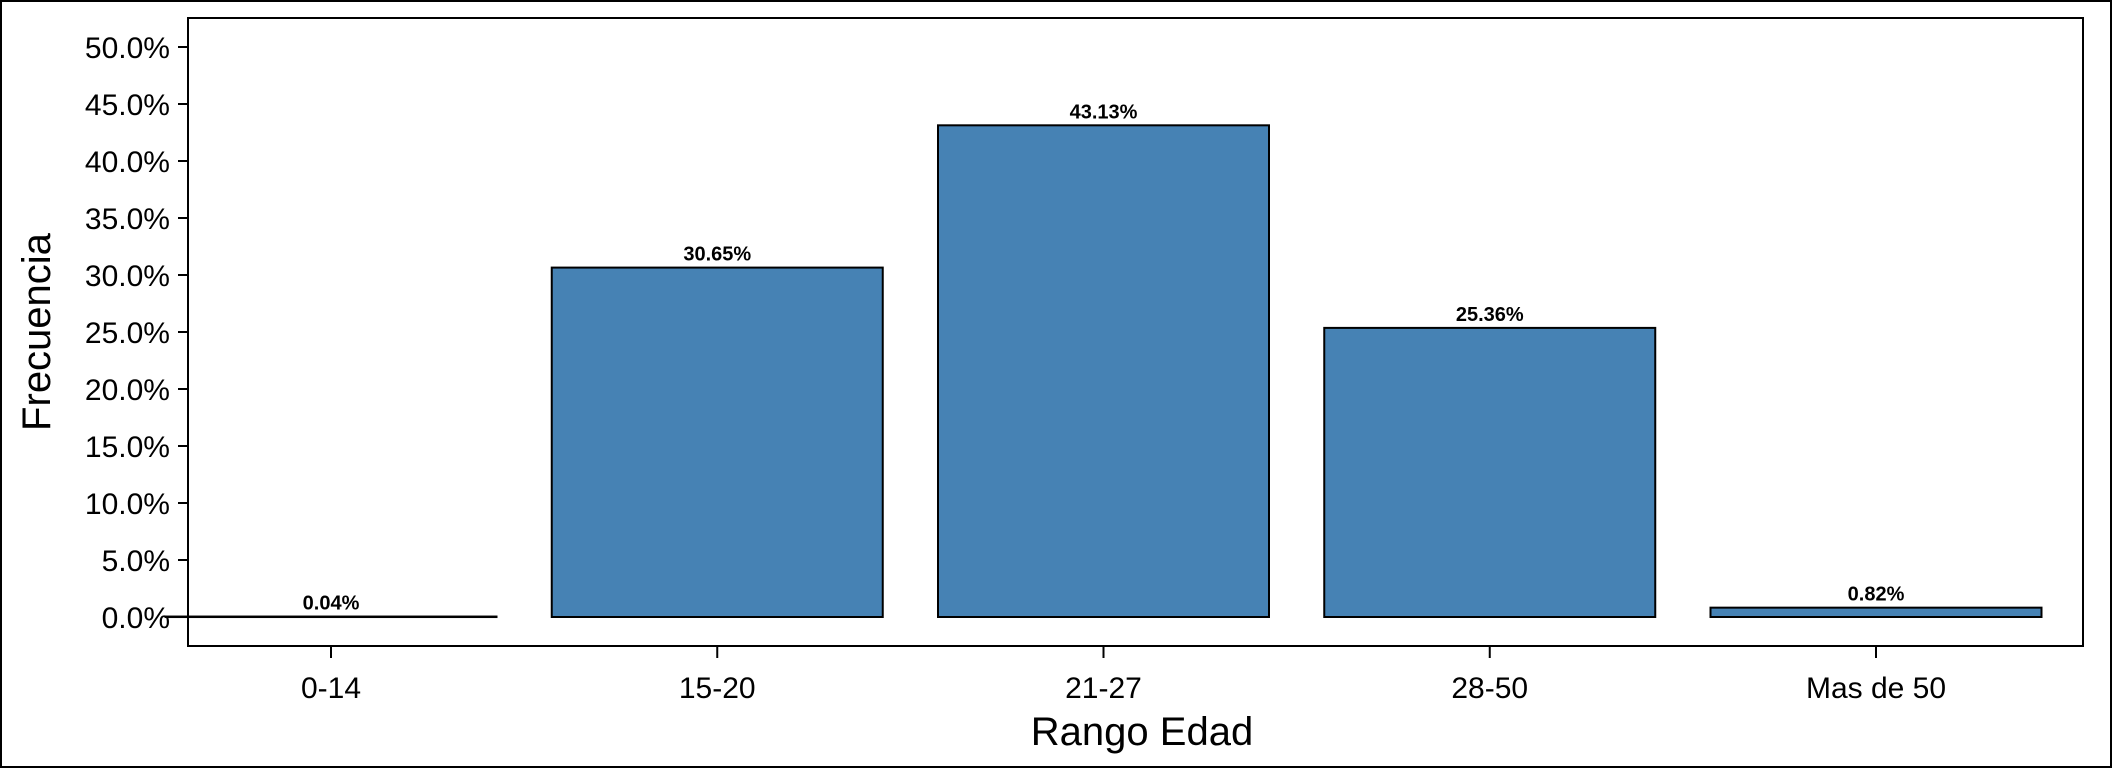 The width and height of the screenshot is (2112, 770). Describe the element at coordinates (127, 447) in the screenshot. I see `y-tick-label: 15.0%` at that location.